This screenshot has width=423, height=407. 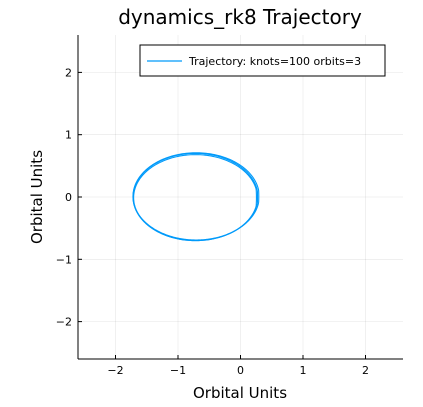 I want to click on y-axis-label: Orbital Units, so click(x=37, y=197).